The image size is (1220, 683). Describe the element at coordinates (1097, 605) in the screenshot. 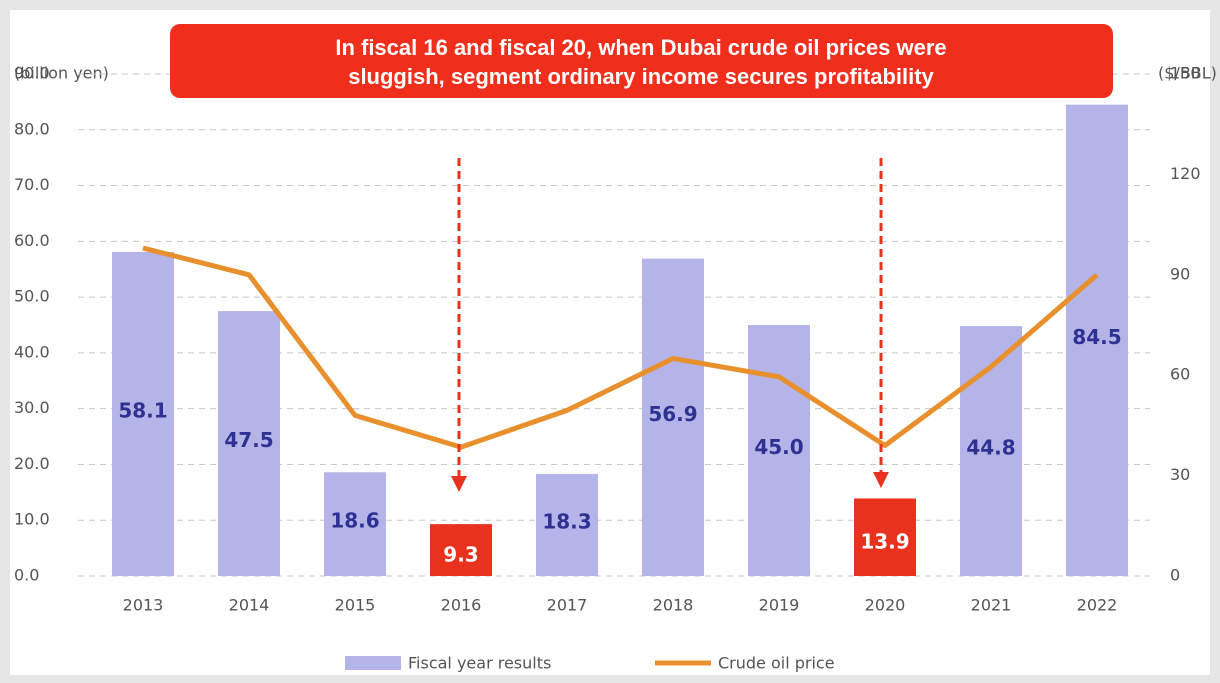

I see `x-tick-label: 2022` at that location.